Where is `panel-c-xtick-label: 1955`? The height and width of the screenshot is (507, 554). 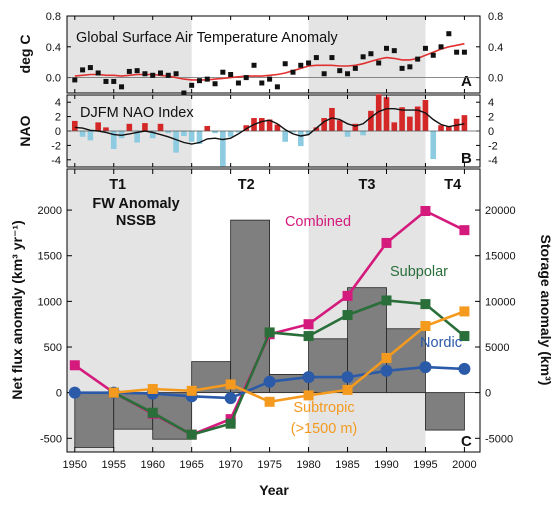 panel-c-xtick-label: 1955 is located at coordinates (114, 465).